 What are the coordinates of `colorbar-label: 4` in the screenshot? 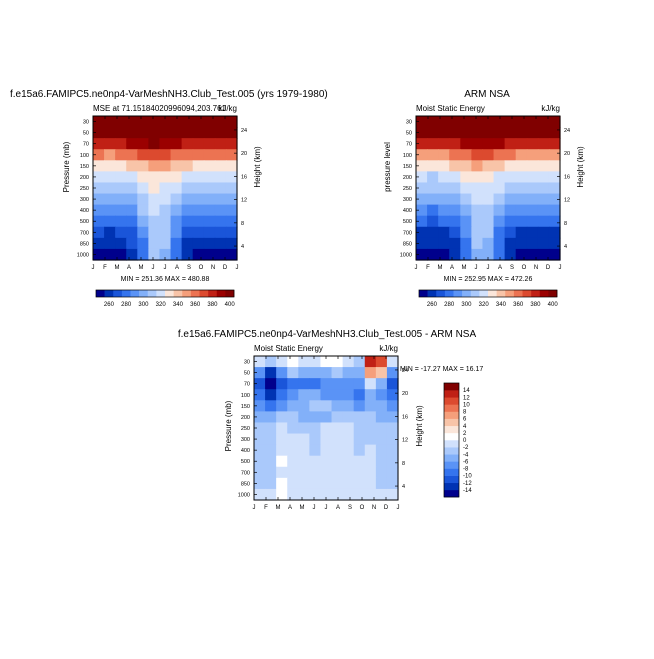 It's located at (465, 427).